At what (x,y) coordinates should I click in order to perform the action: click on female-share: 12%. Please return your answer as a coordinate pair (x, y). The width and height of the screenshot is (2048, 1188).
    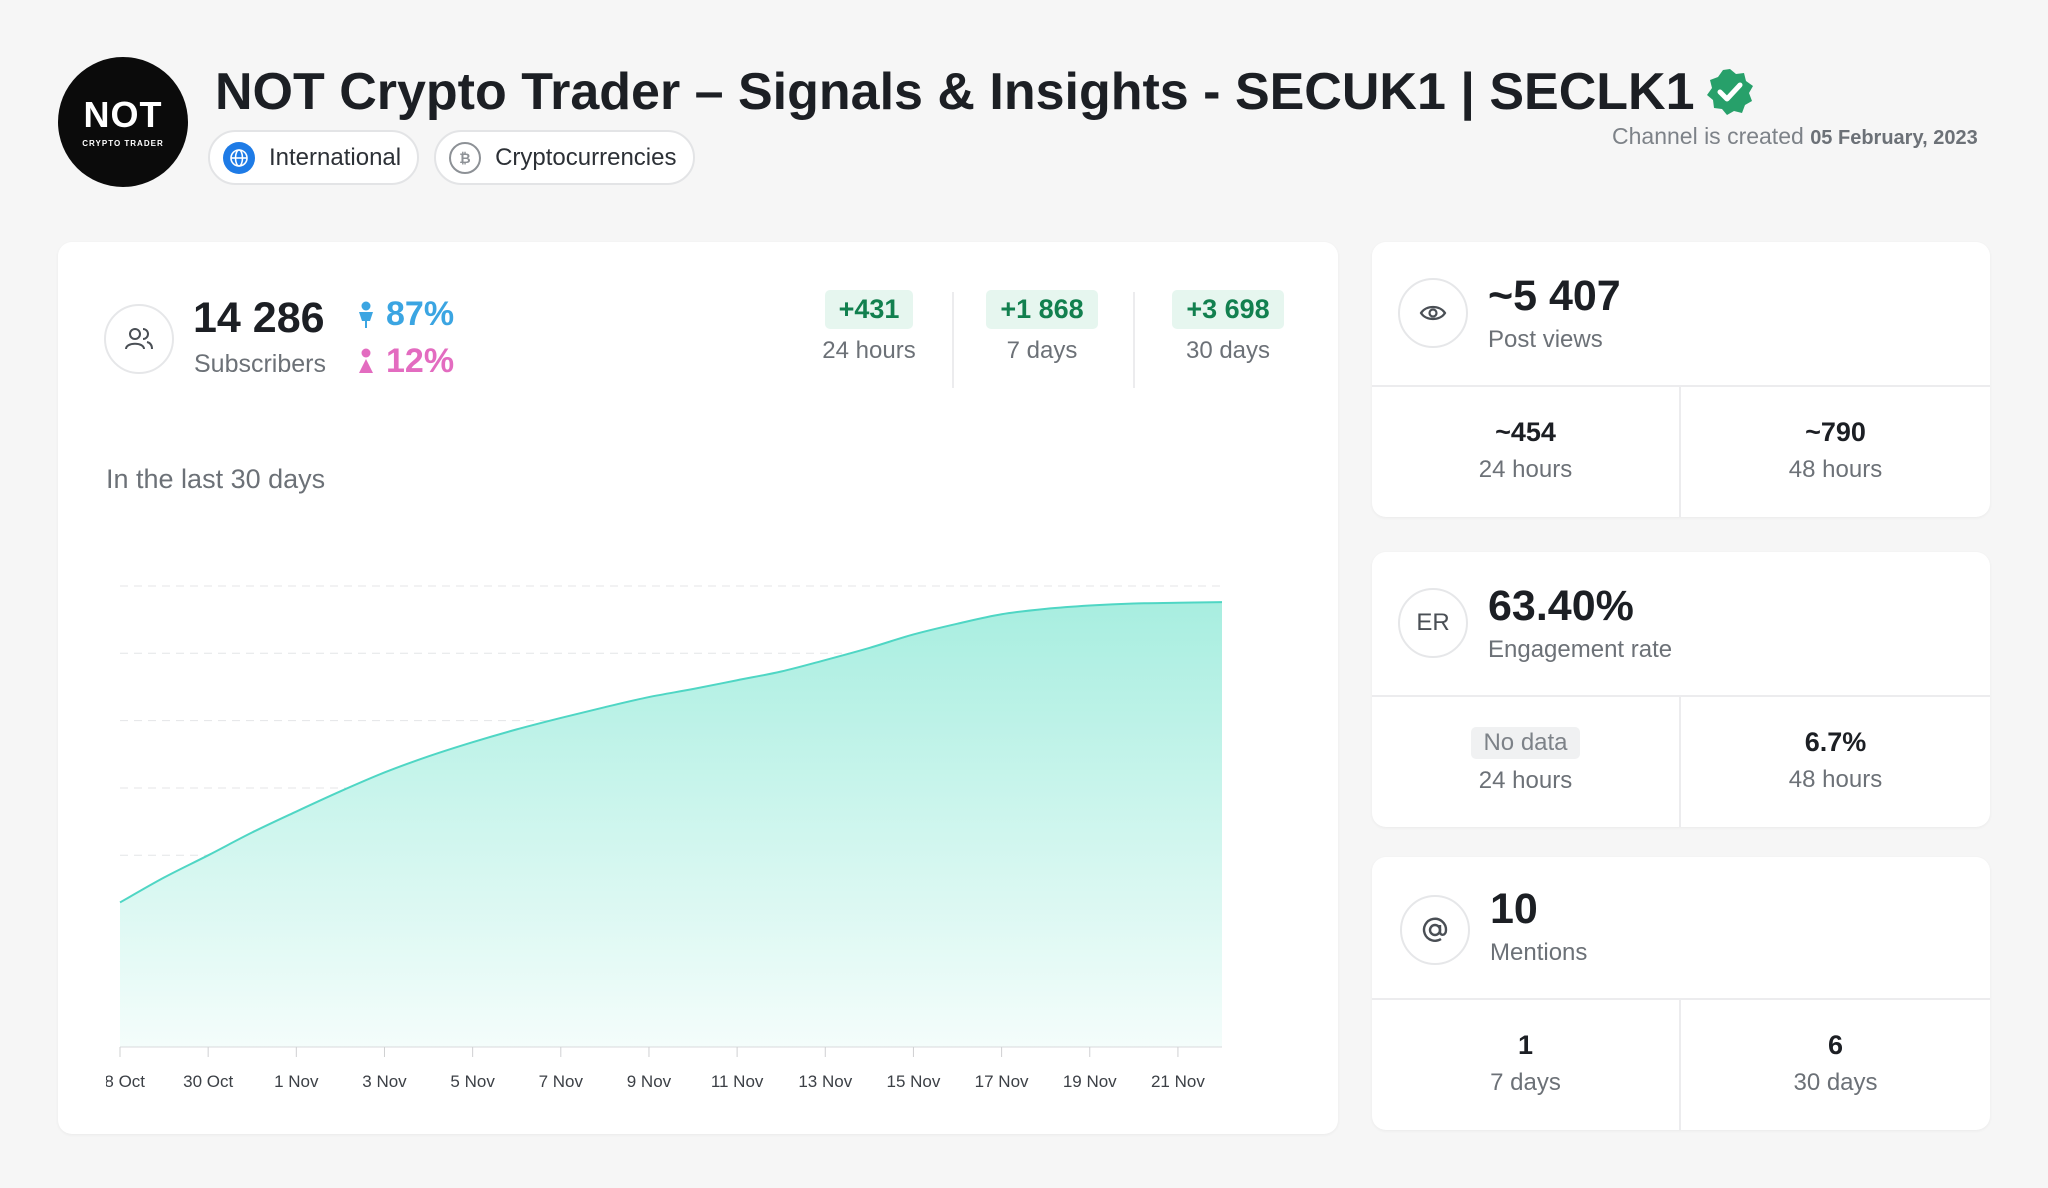
    Looking at the image, I should click on (406, 361).